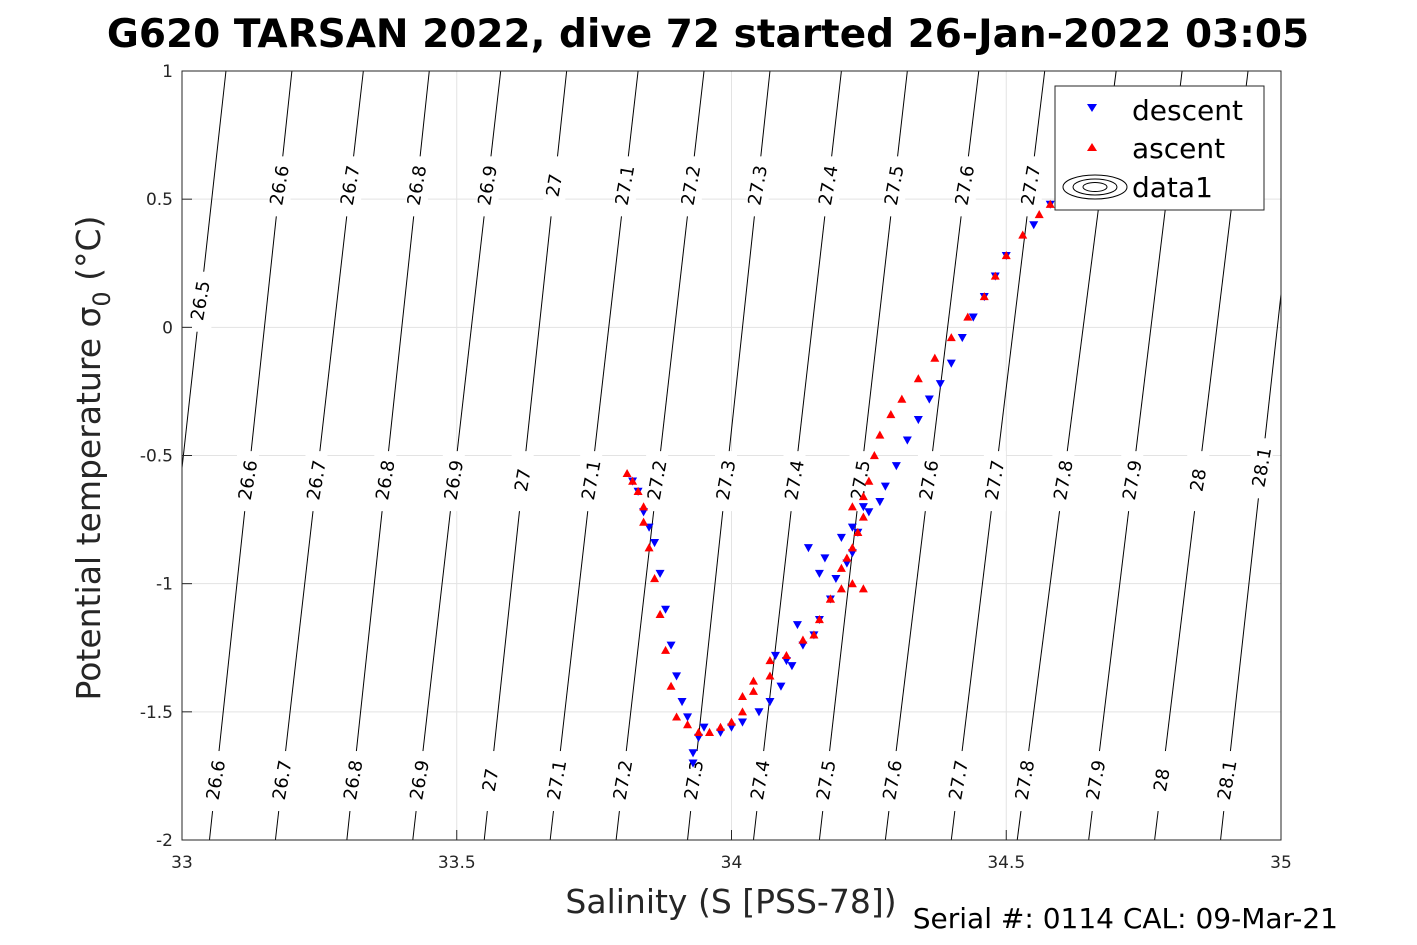 This screenshot has height=945, width=1417. Describe the element at coordinates (156, 457) in the screenshot. I see `y-tick-label: -0.5` at that location.